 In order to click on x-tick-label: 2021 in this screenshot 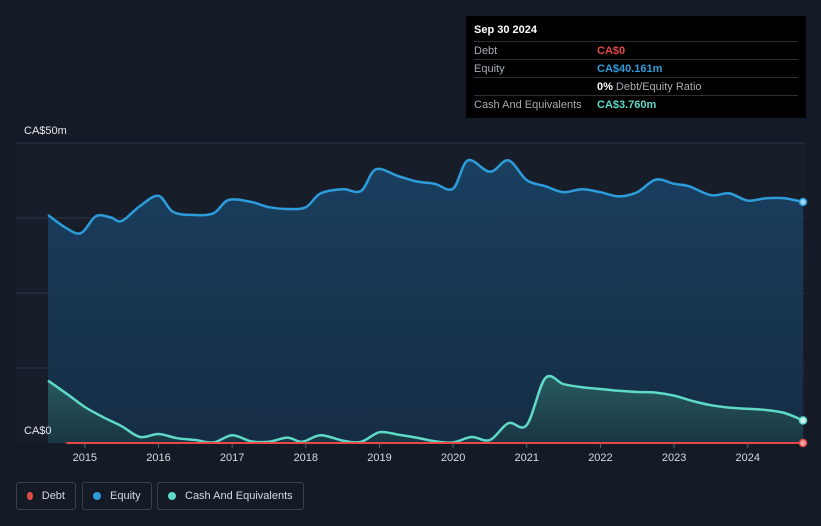, I will do `click(527, 458)`.